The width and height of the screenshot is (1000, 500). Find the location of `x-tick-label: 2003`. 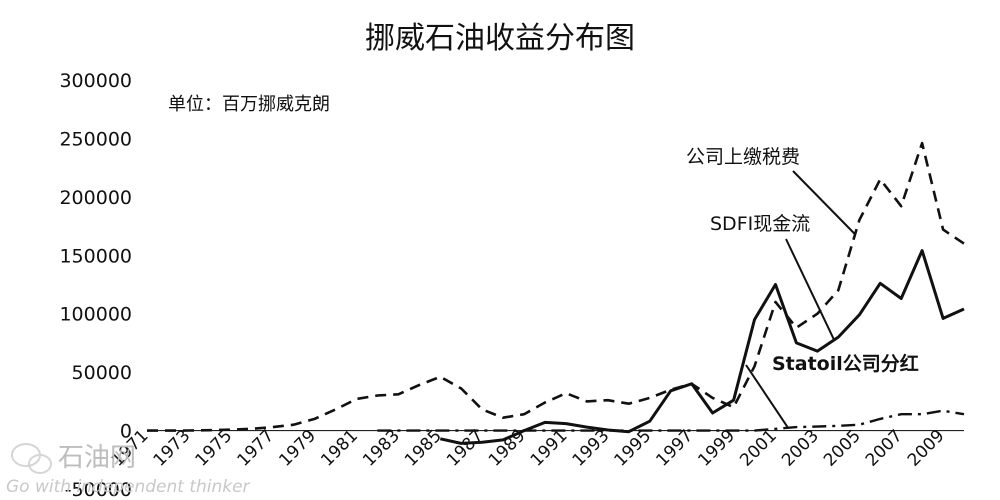

x-tick-label: 2003 is located at coordinates (800, 448).